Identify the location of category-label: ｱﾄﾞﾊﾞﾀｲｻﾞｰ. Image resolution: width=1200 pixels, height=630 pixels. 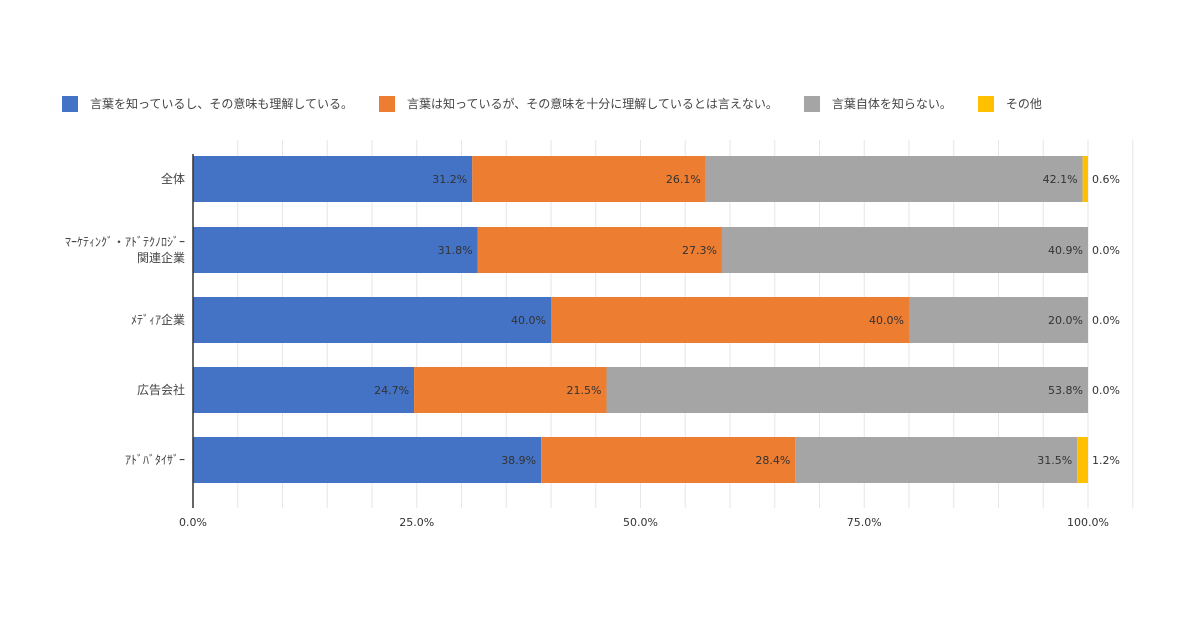
(155, 460).